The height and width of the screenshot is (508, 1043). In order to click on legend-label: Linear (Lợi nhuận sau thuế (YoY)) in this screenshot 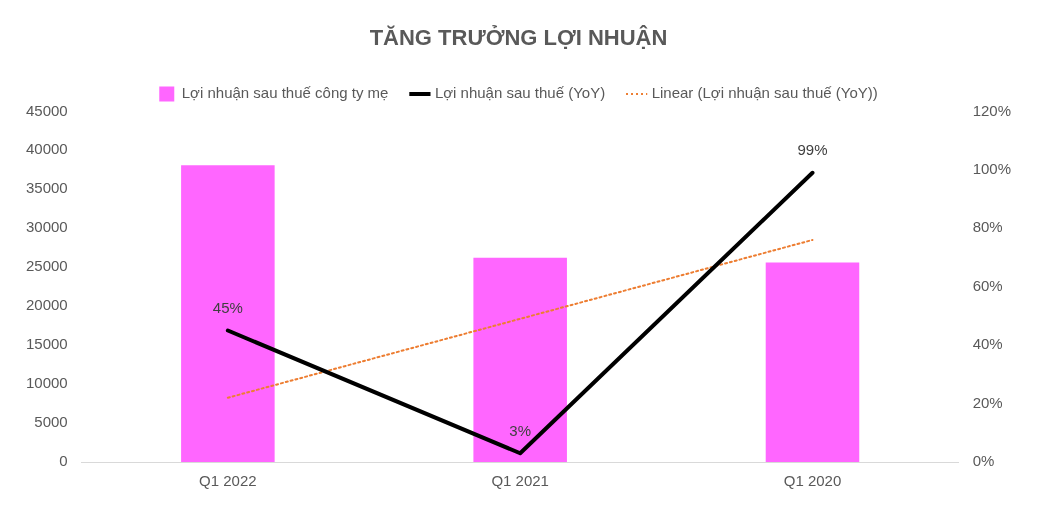, I will do `click(764, 93)`.